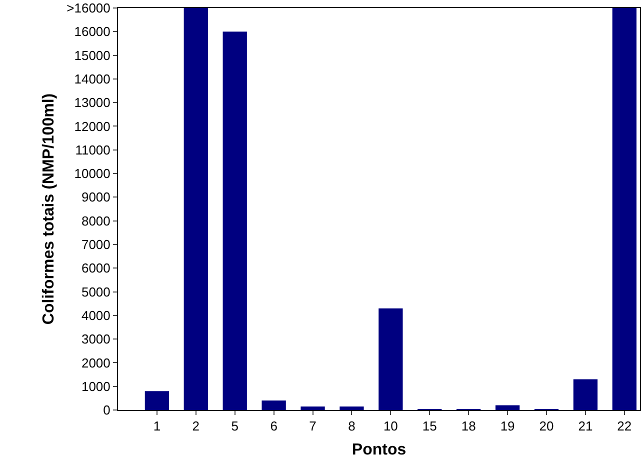 Image resolution: width=642 pixels, height=472 pixels. I want to click on x-tick-label: 5, so click(234, 426).